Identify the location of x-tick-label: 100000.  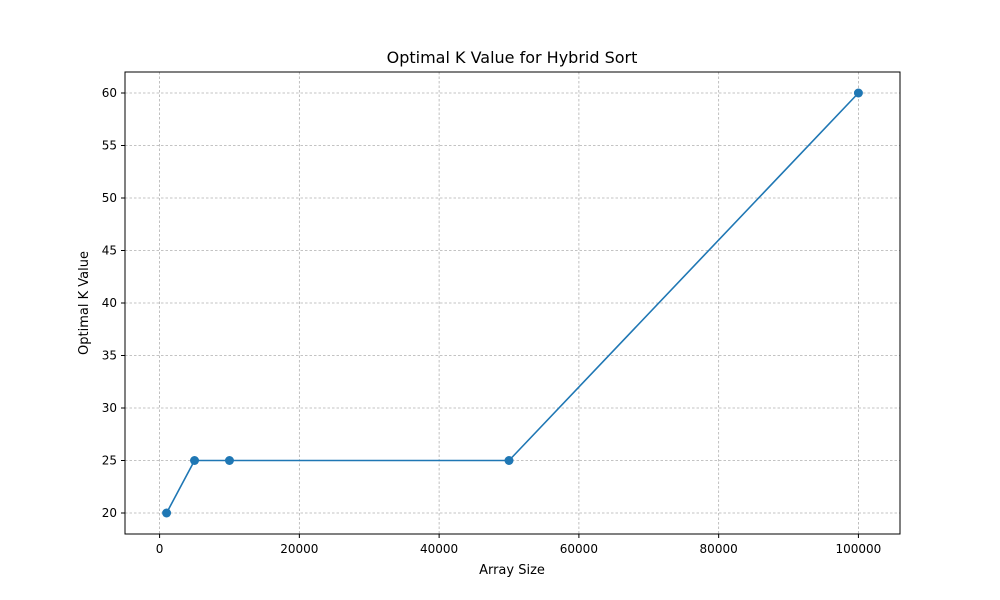
(859, 549).